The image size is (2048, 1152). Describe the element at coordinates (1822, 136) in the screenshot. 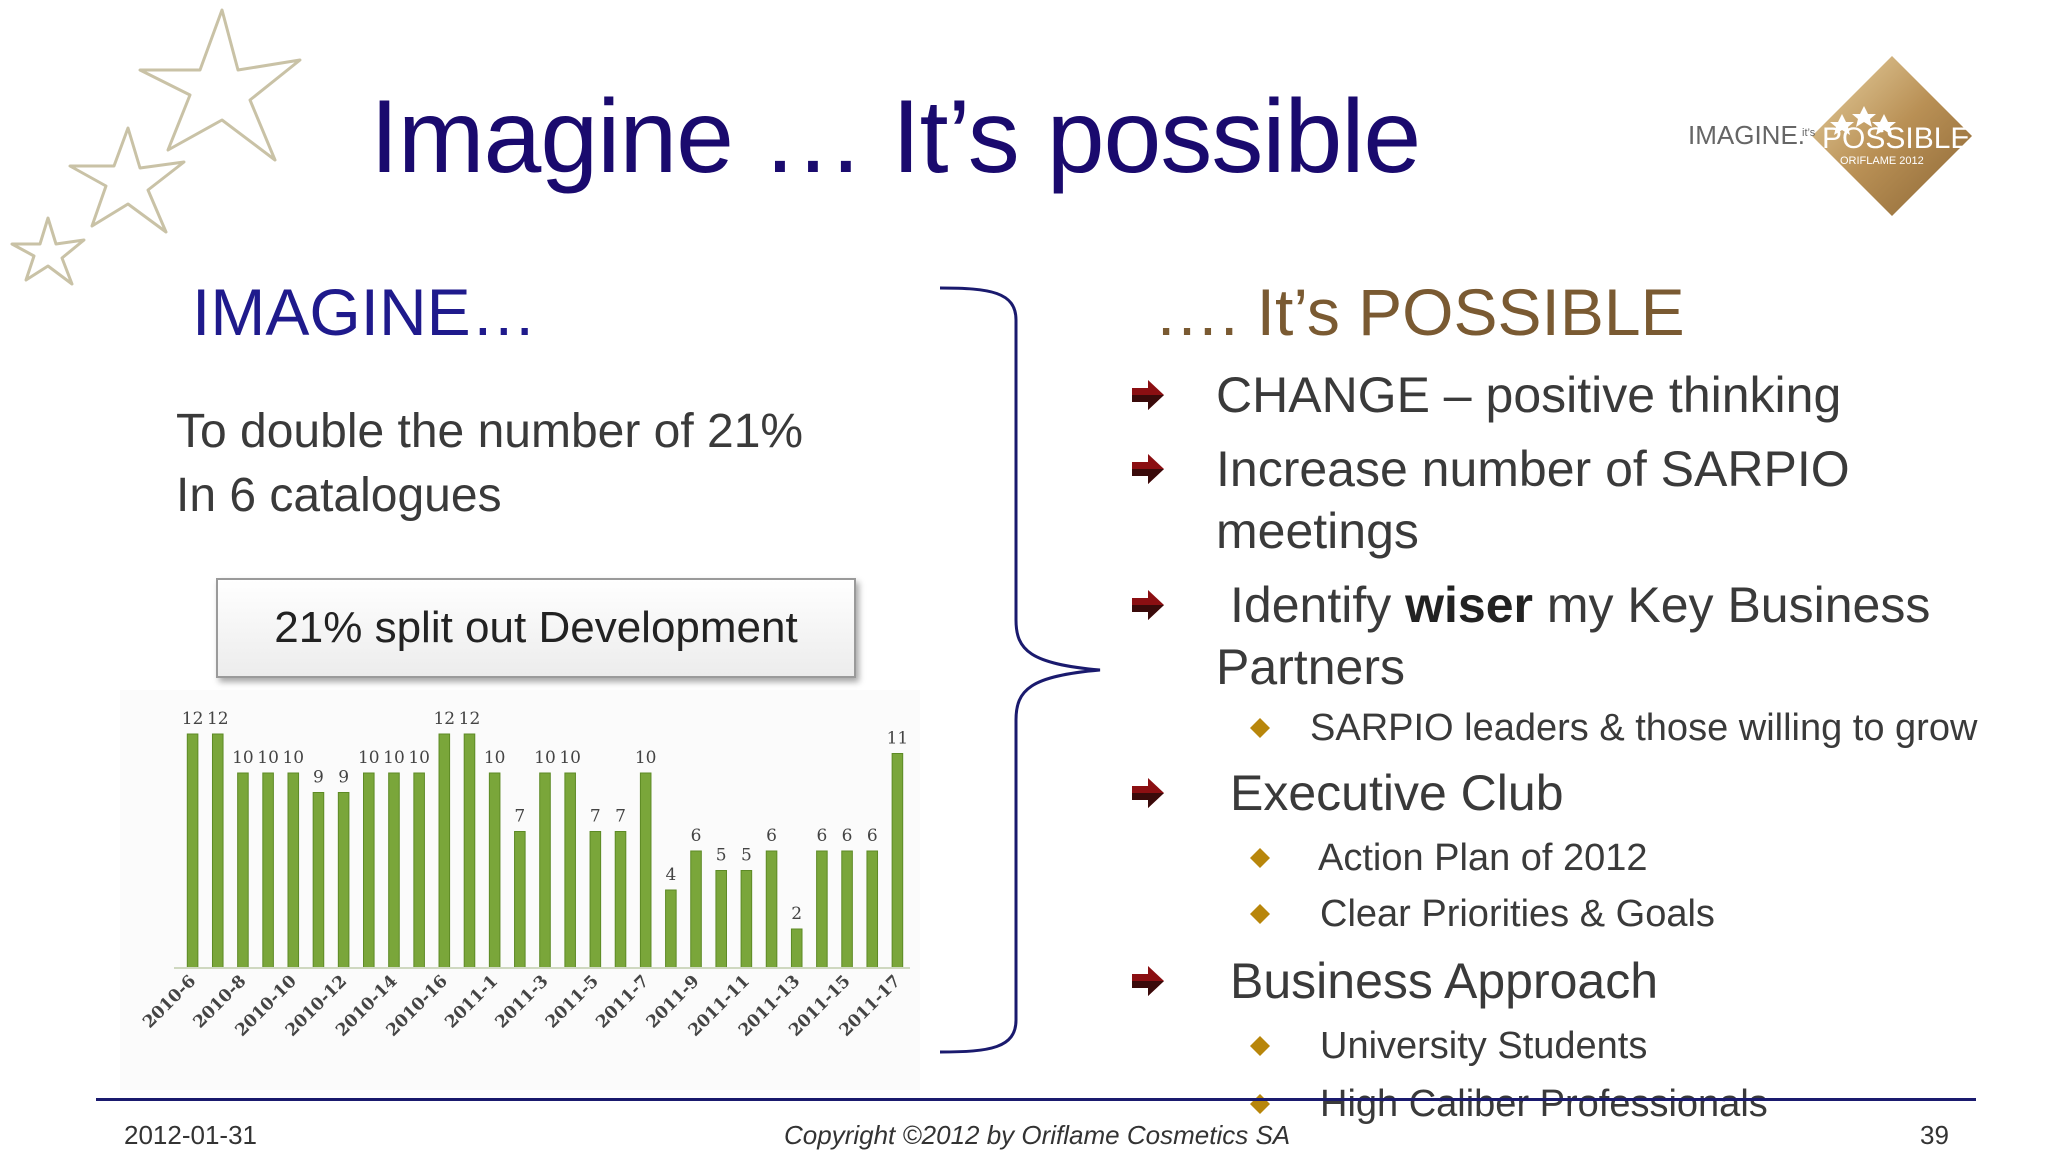

I see `imagine-possible-logo: IMAGINE. it’s POSSIBLE ORIFLAME 2012` at that location.